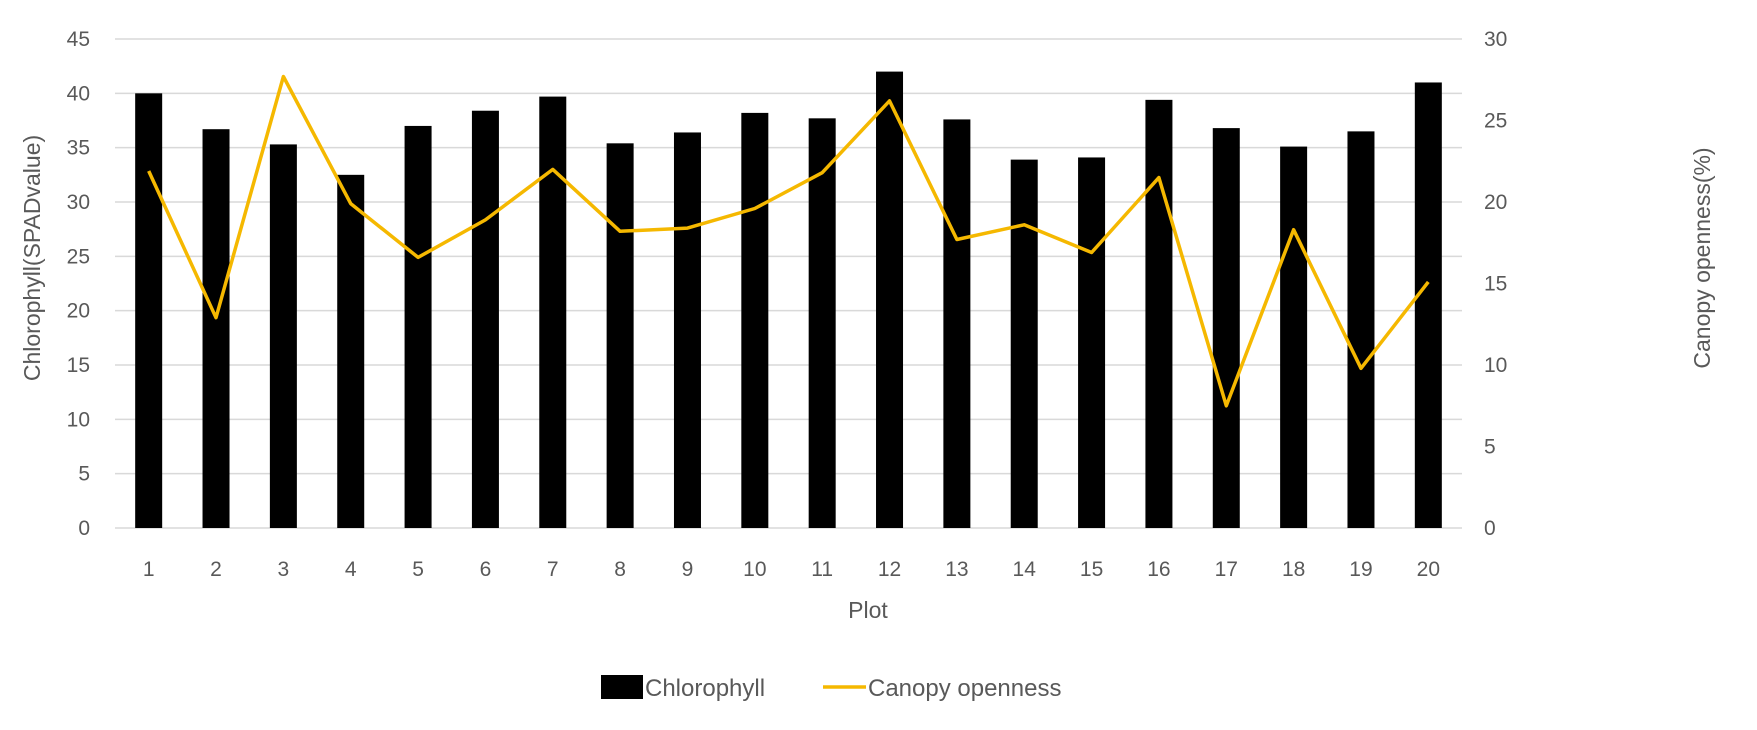  Describe the element at coordinates (149, 569) in the screenshot. I see `x-tick-label: 1` at that location.